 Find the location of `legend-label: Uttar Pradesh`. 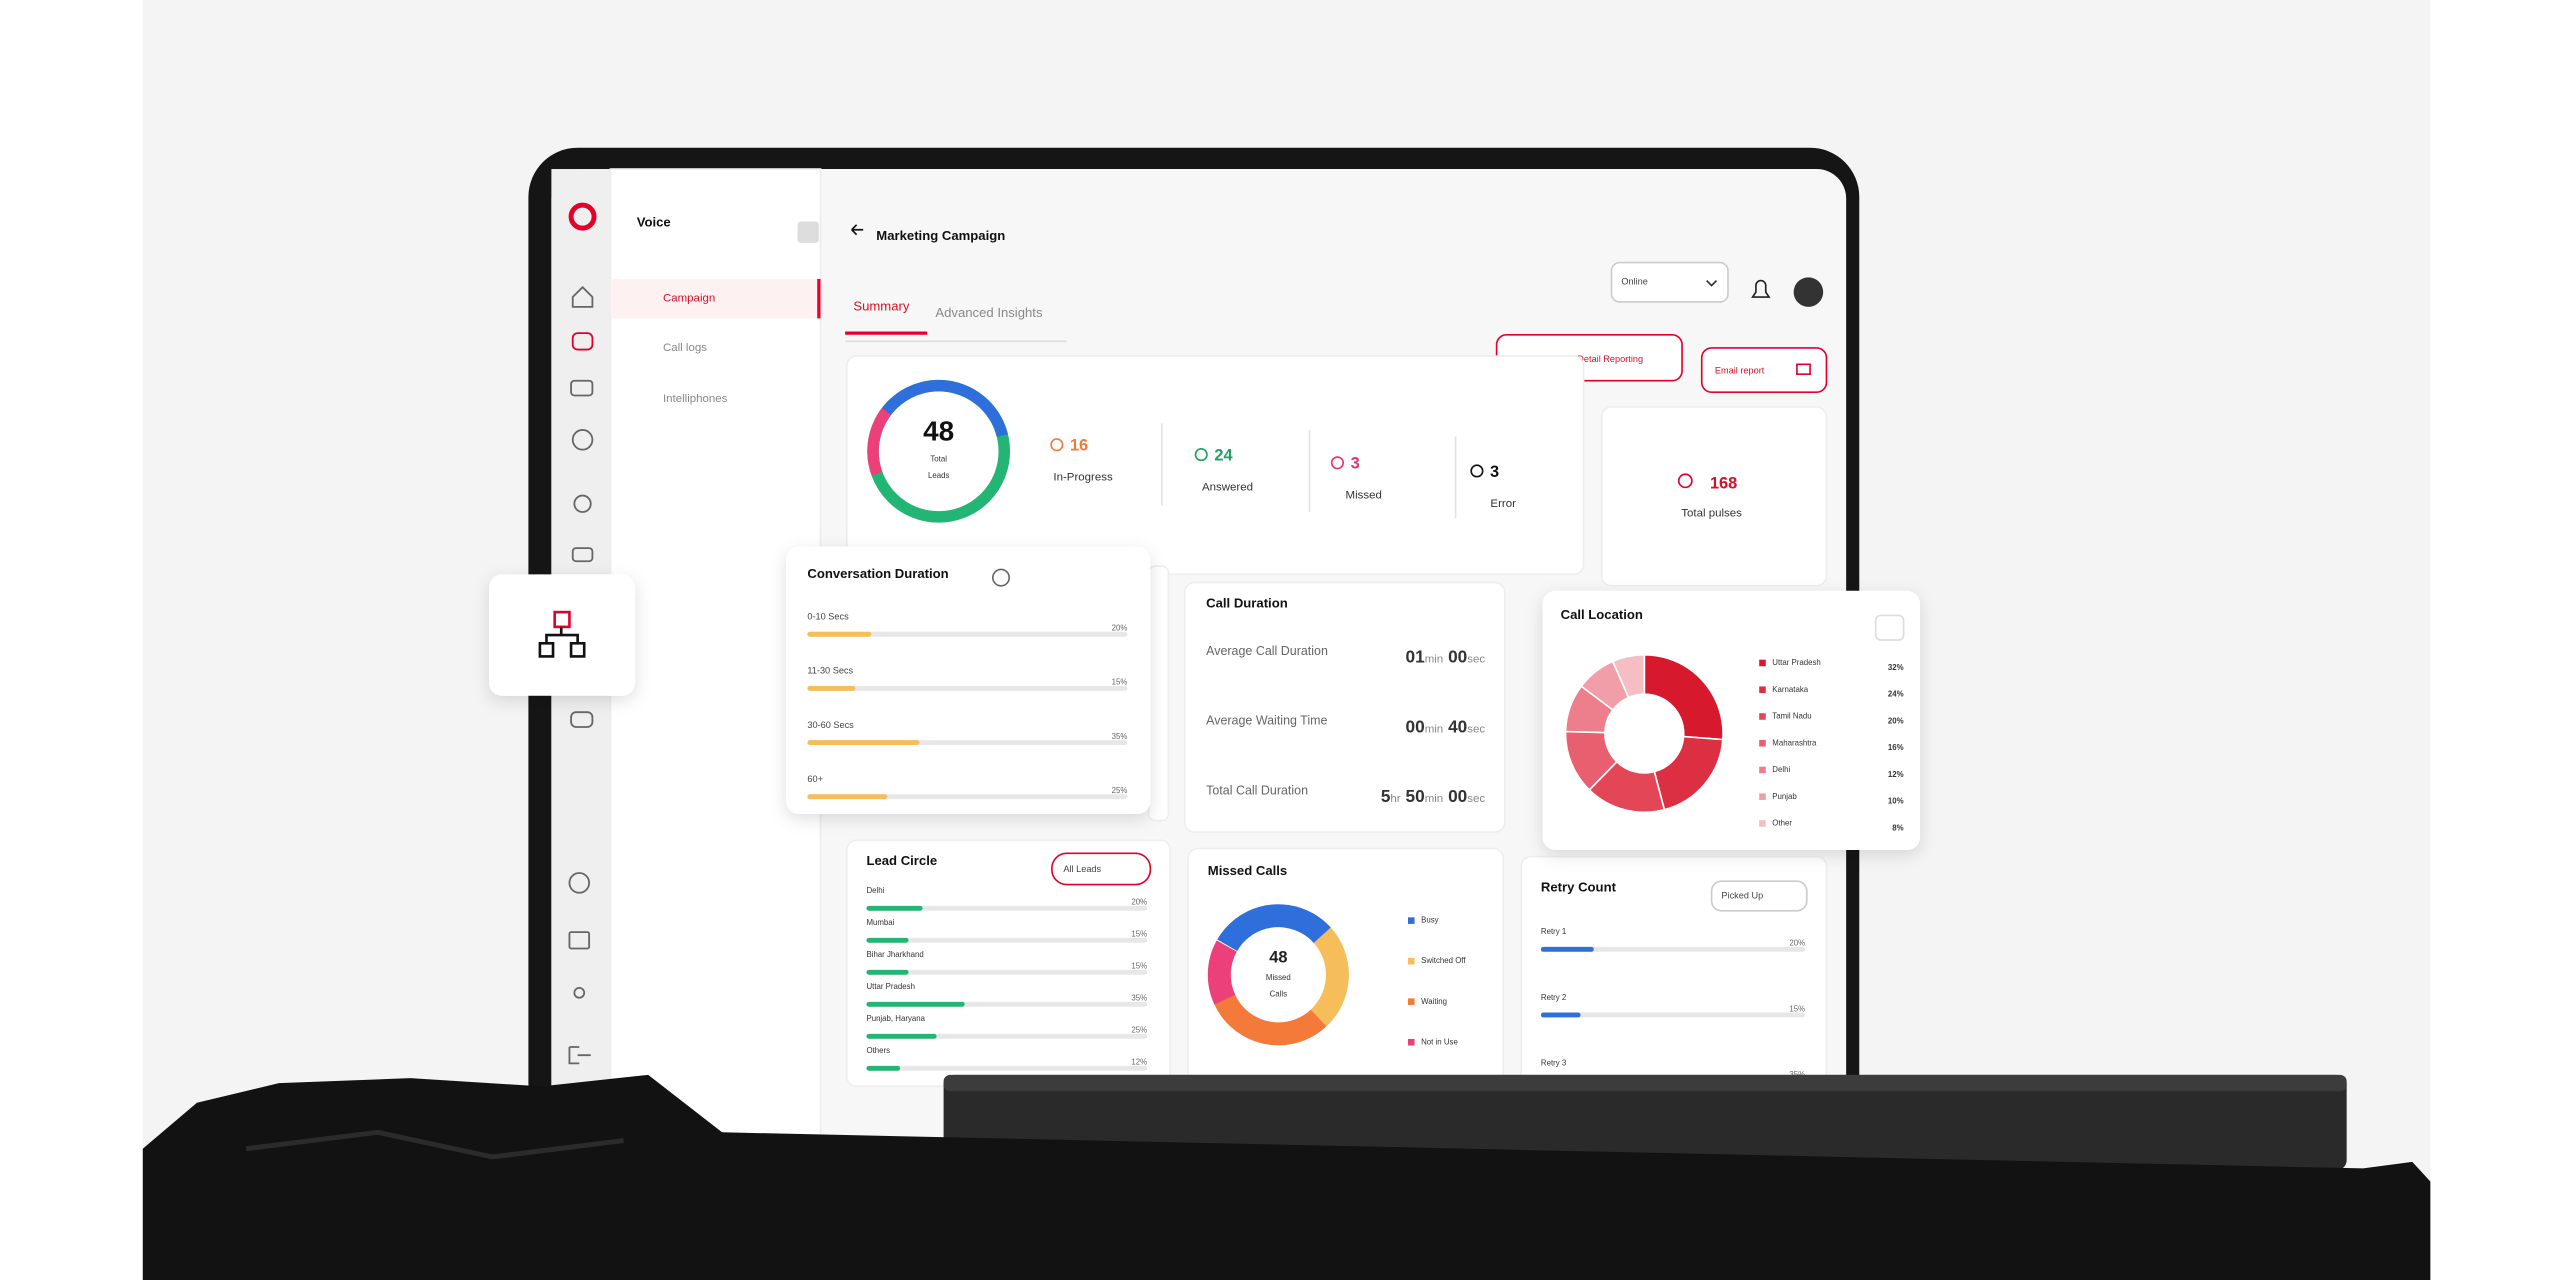

legend-label: Uttar Pradesh is located at coordinates (1796, 662).